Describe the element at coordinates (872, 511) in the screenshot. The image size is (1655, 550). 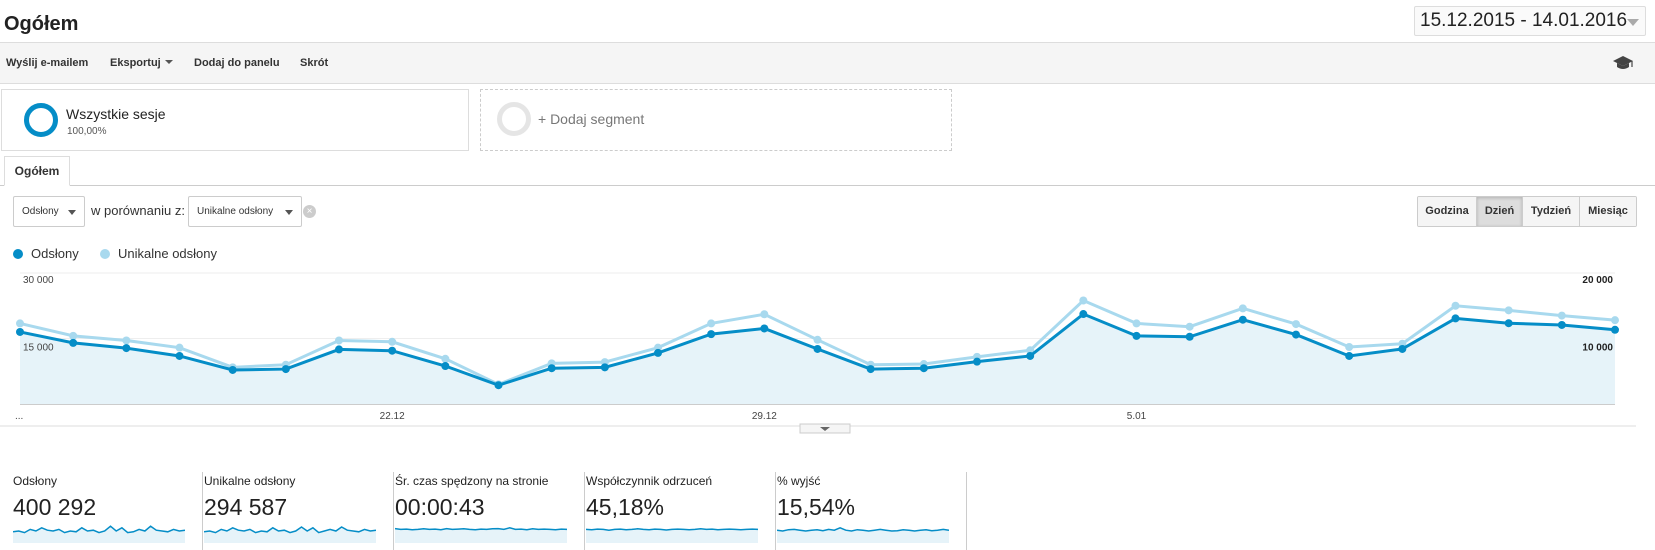
I see `scorecard-4: % wyjść 15,54%` at that location.